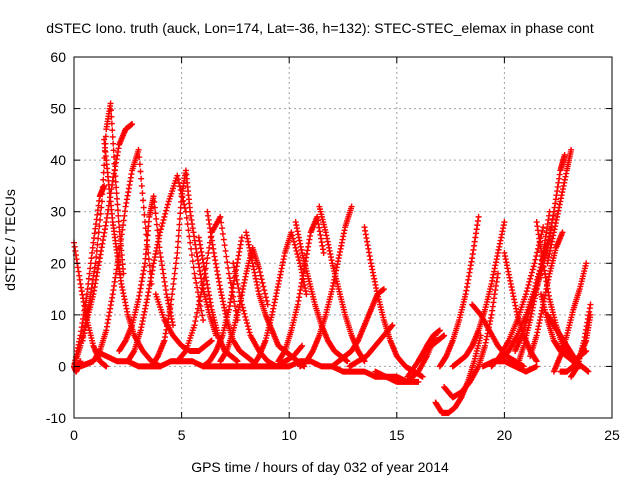 The width and height of the screenshot is (640, 480). Describe the element at coordinates (56, 418) in the screenshot. I see `y-tick-label: -10` at that location.